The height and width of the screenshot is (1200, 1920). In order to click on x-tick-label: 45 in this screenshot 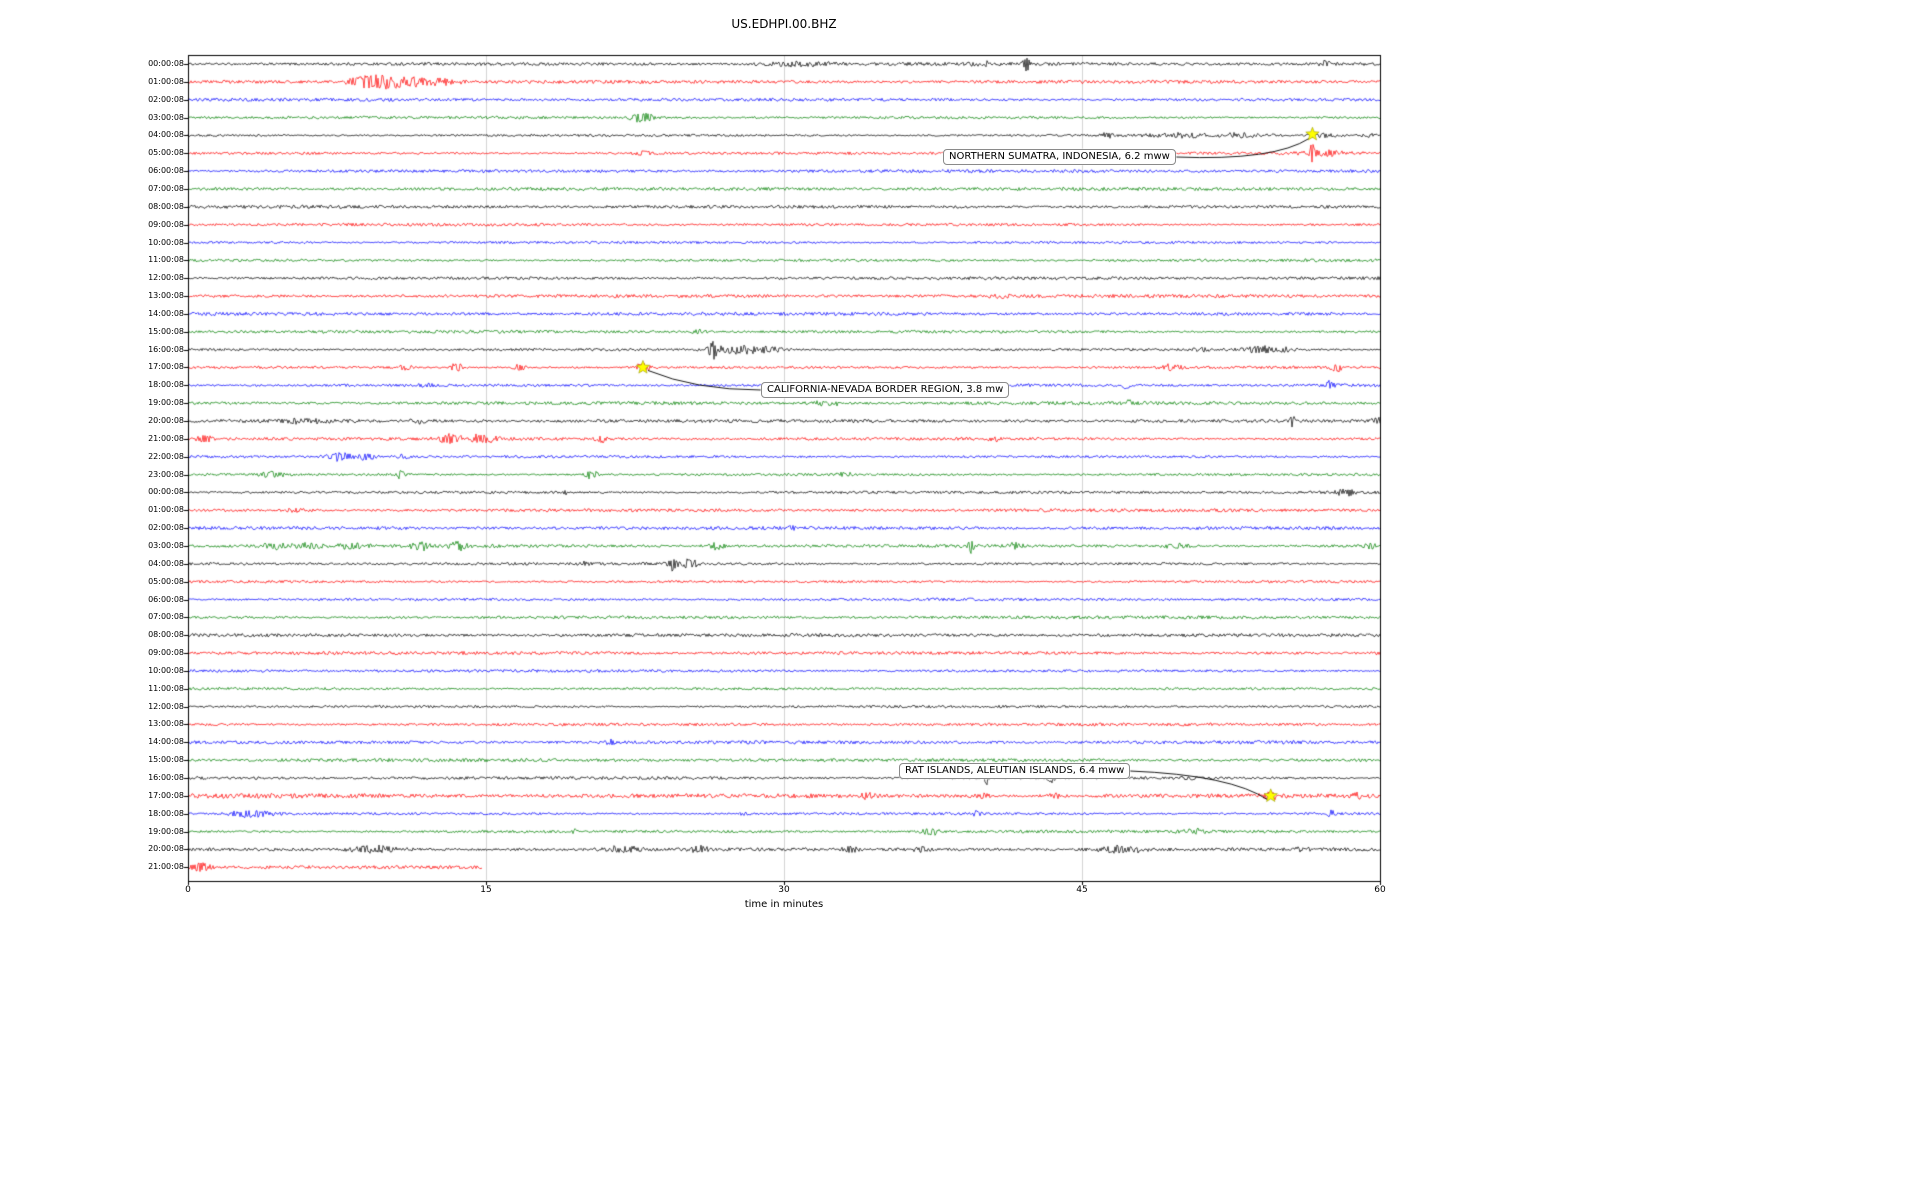, I will do `click(1082, 890)`.